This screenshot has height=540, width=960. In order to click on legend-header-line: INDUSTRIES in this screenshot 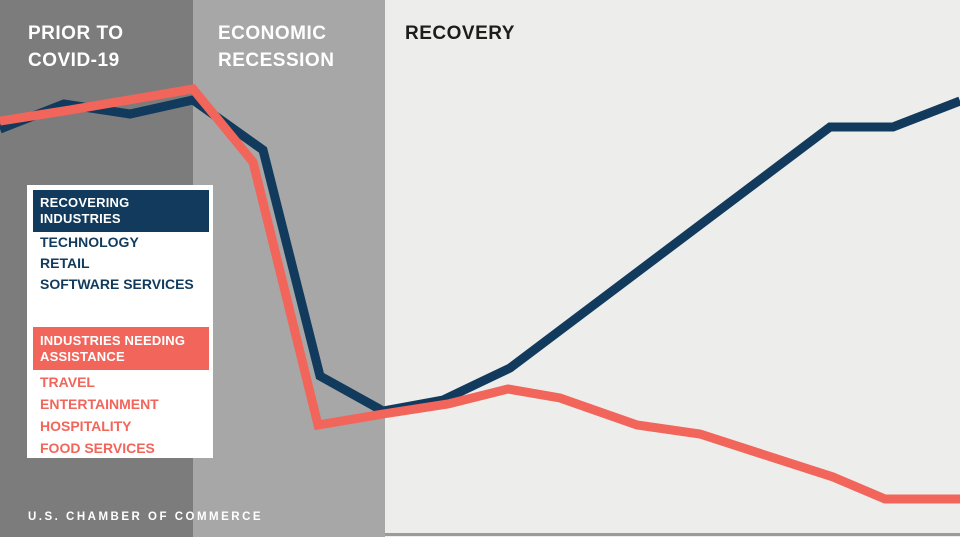, I will do `click(80, 218)`.